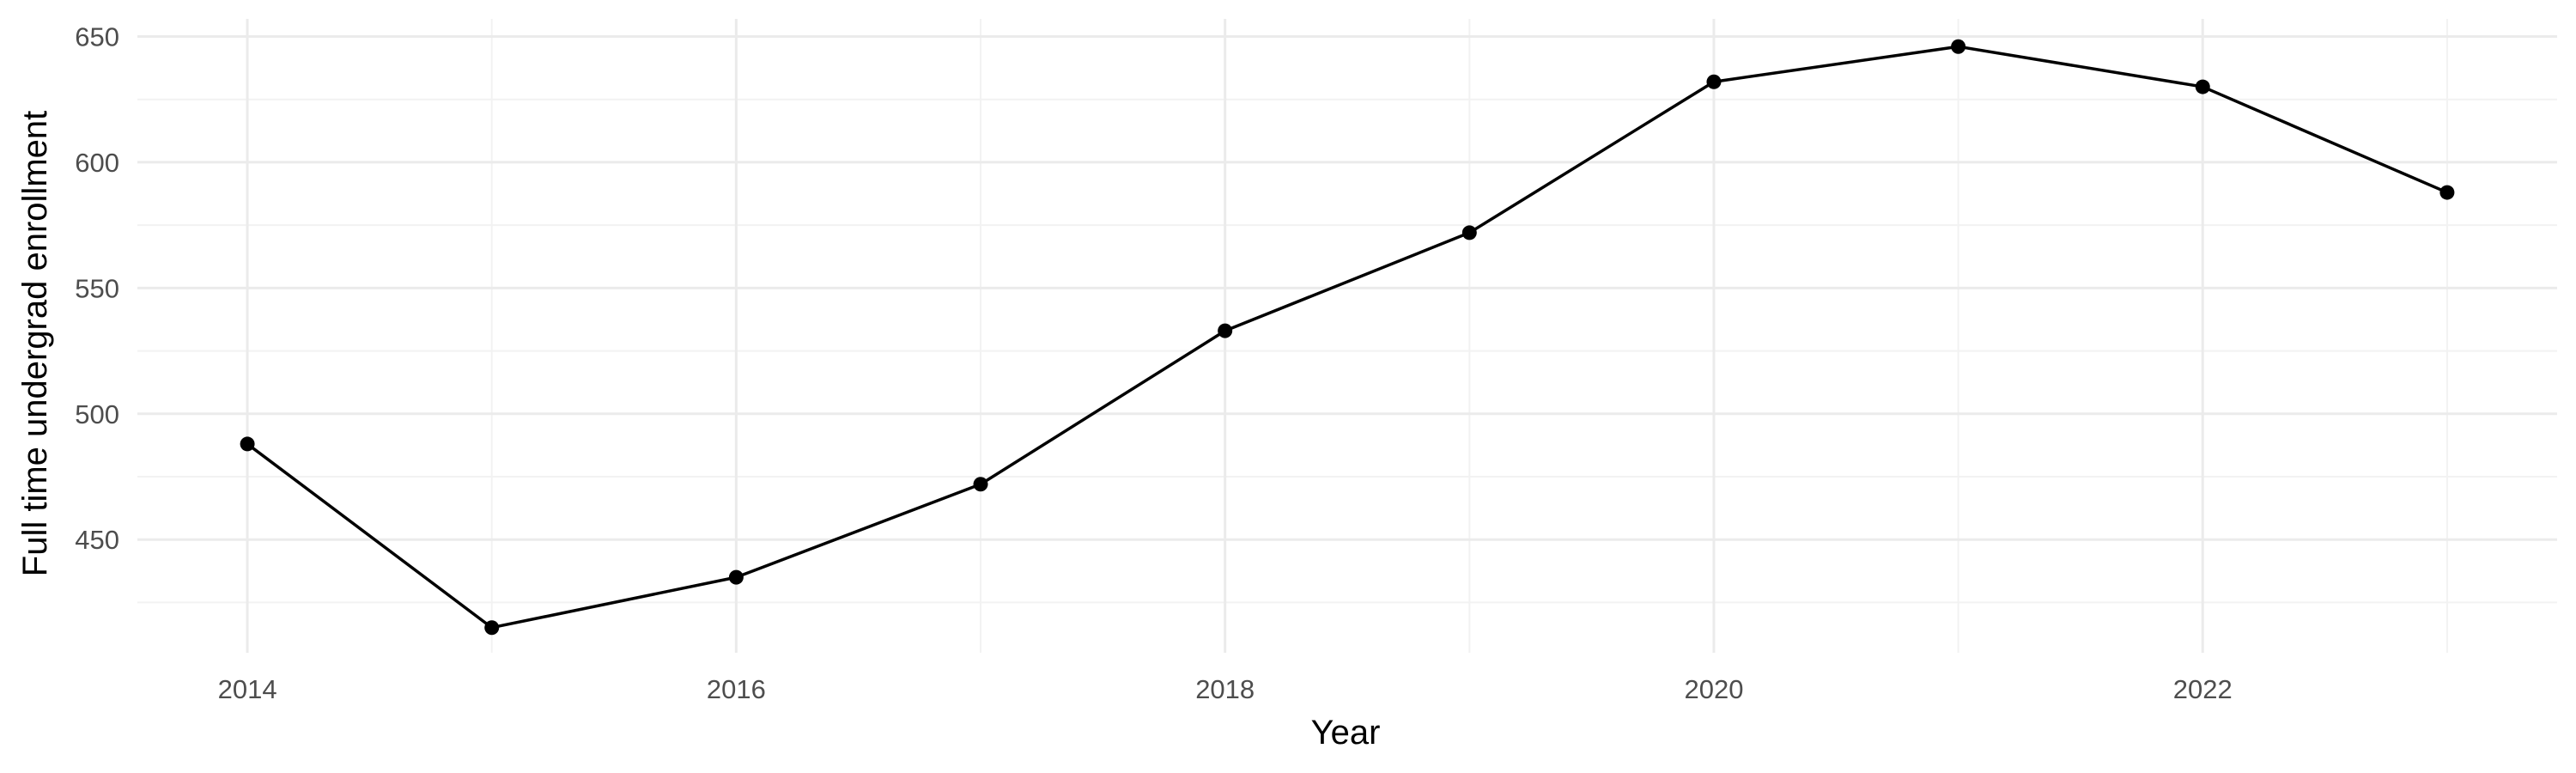 The image size is (2576, 773). I want to click on y-tick-label: 550, so click(97, 288).